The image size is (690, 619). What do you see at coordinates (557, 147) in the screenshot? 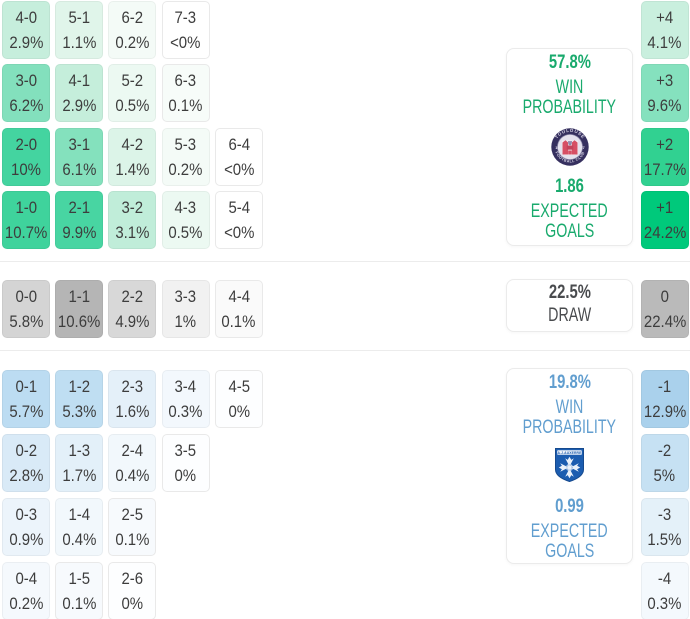
I see `svg-text: 19` at bounding box center [557, 147].